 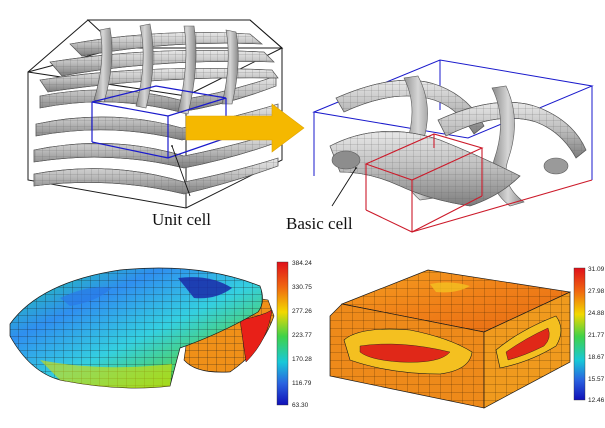 I want to click on right-contour-plot, so click(x=450, y=339).